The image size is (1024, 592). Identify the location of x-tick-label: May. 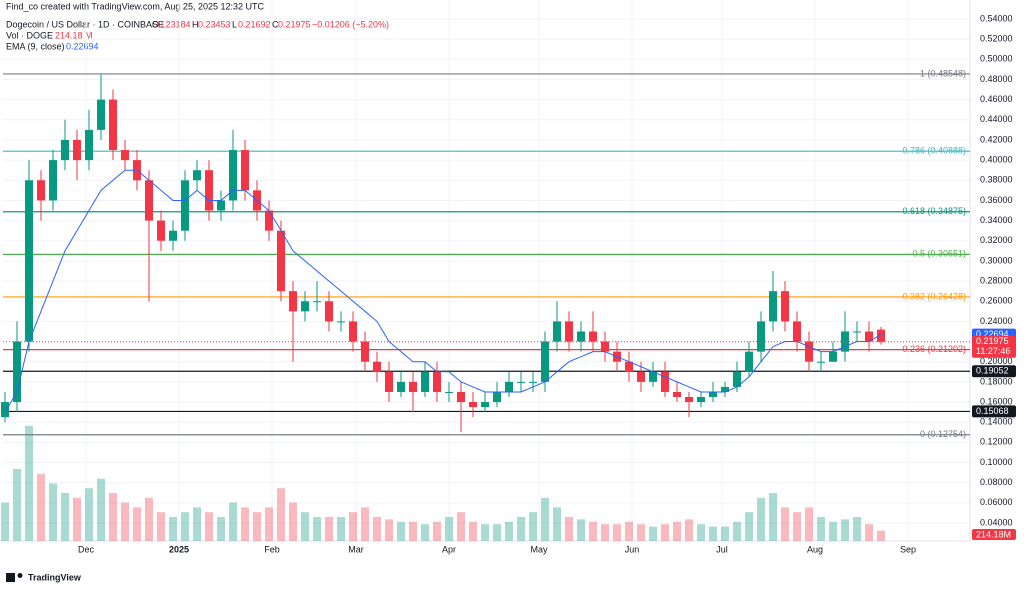
(539, 549).